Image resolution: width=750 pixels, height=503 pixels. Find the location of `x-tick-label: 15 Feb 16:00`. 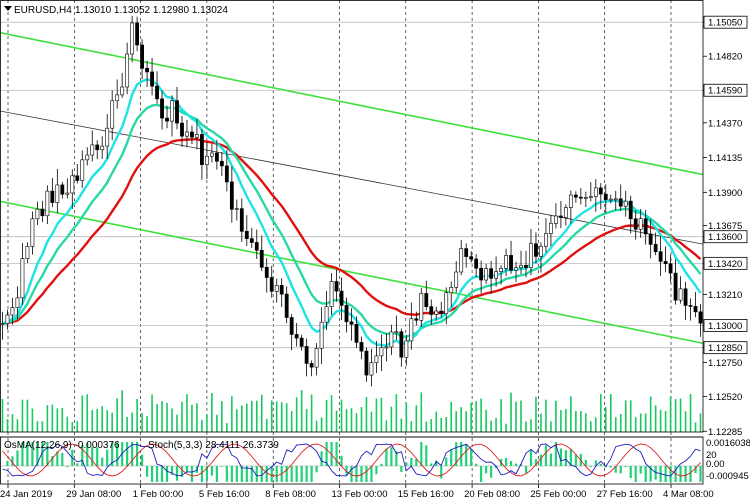

x-tick-label: 15 Feb 16:00 is located at coordinates (426, 494).